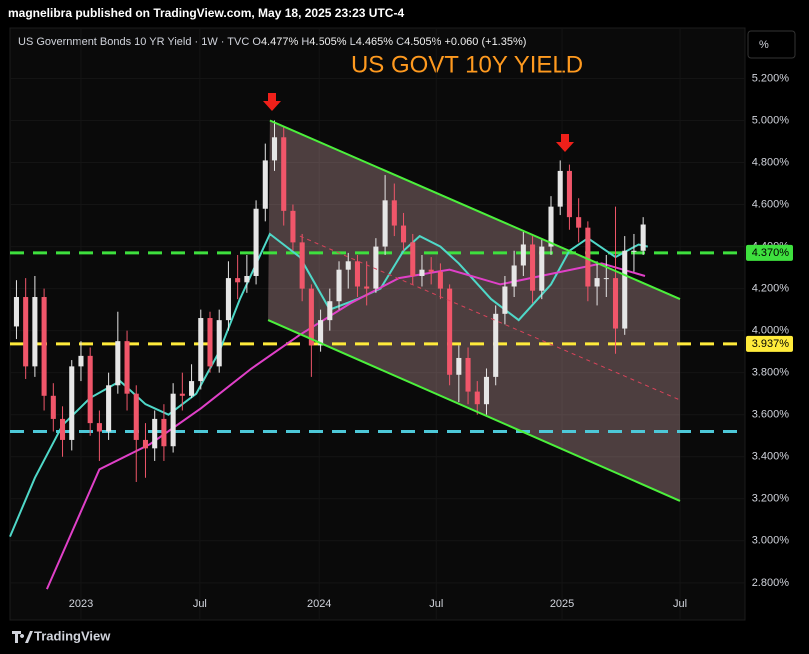 The width and height of the screenshot is (809, 654). What do you see at coordinates (771, 253) in the screenshot?
I see `level-tag-label: 4.370%` at bounding box center [771, 253].